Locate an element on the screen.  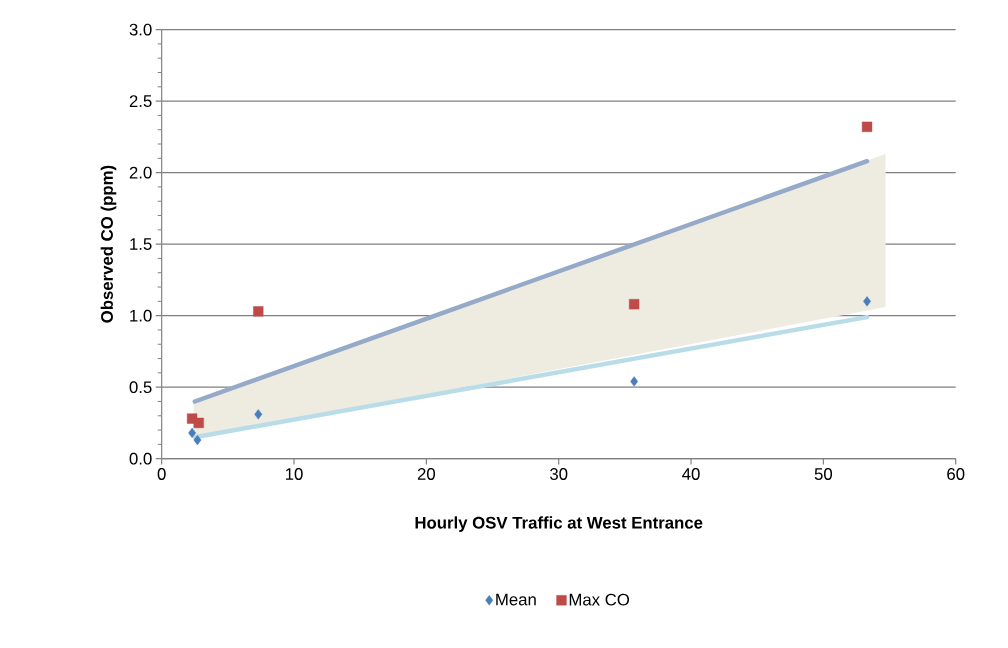
x-tick-label: 50 is located at coordinates (823, 474).